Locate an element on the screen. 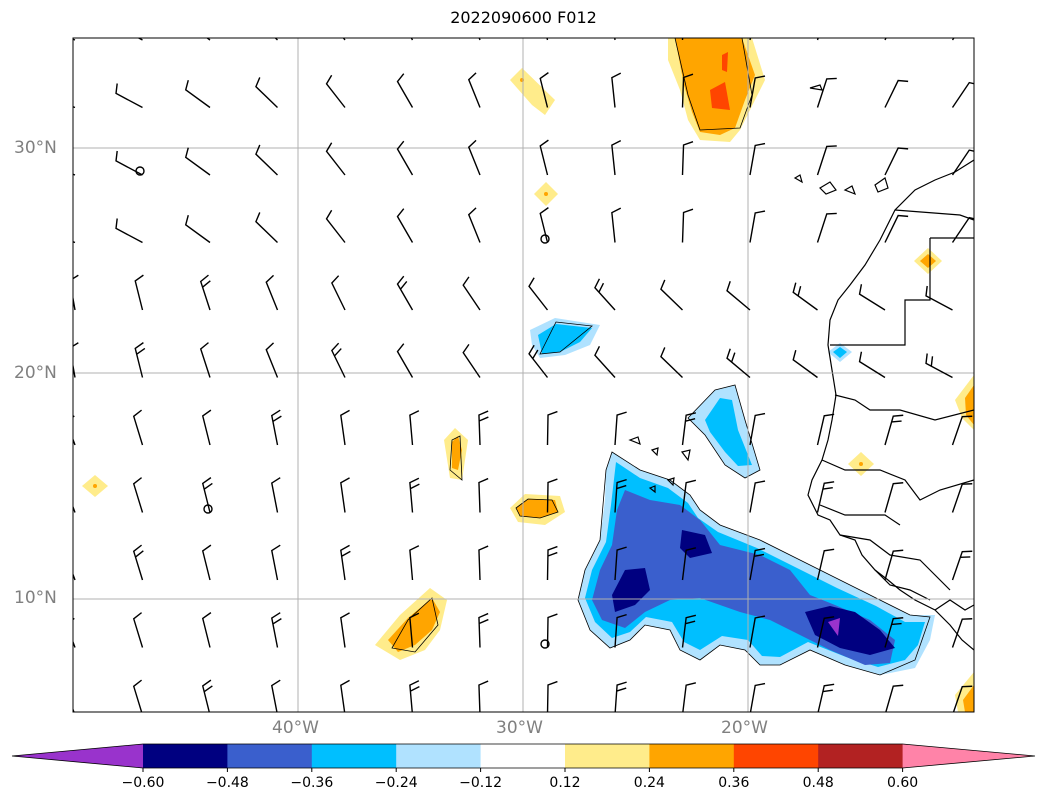 This screenshot has width=1047, height=805. positive-region-top-036-b is located at coordinates (725, 62).